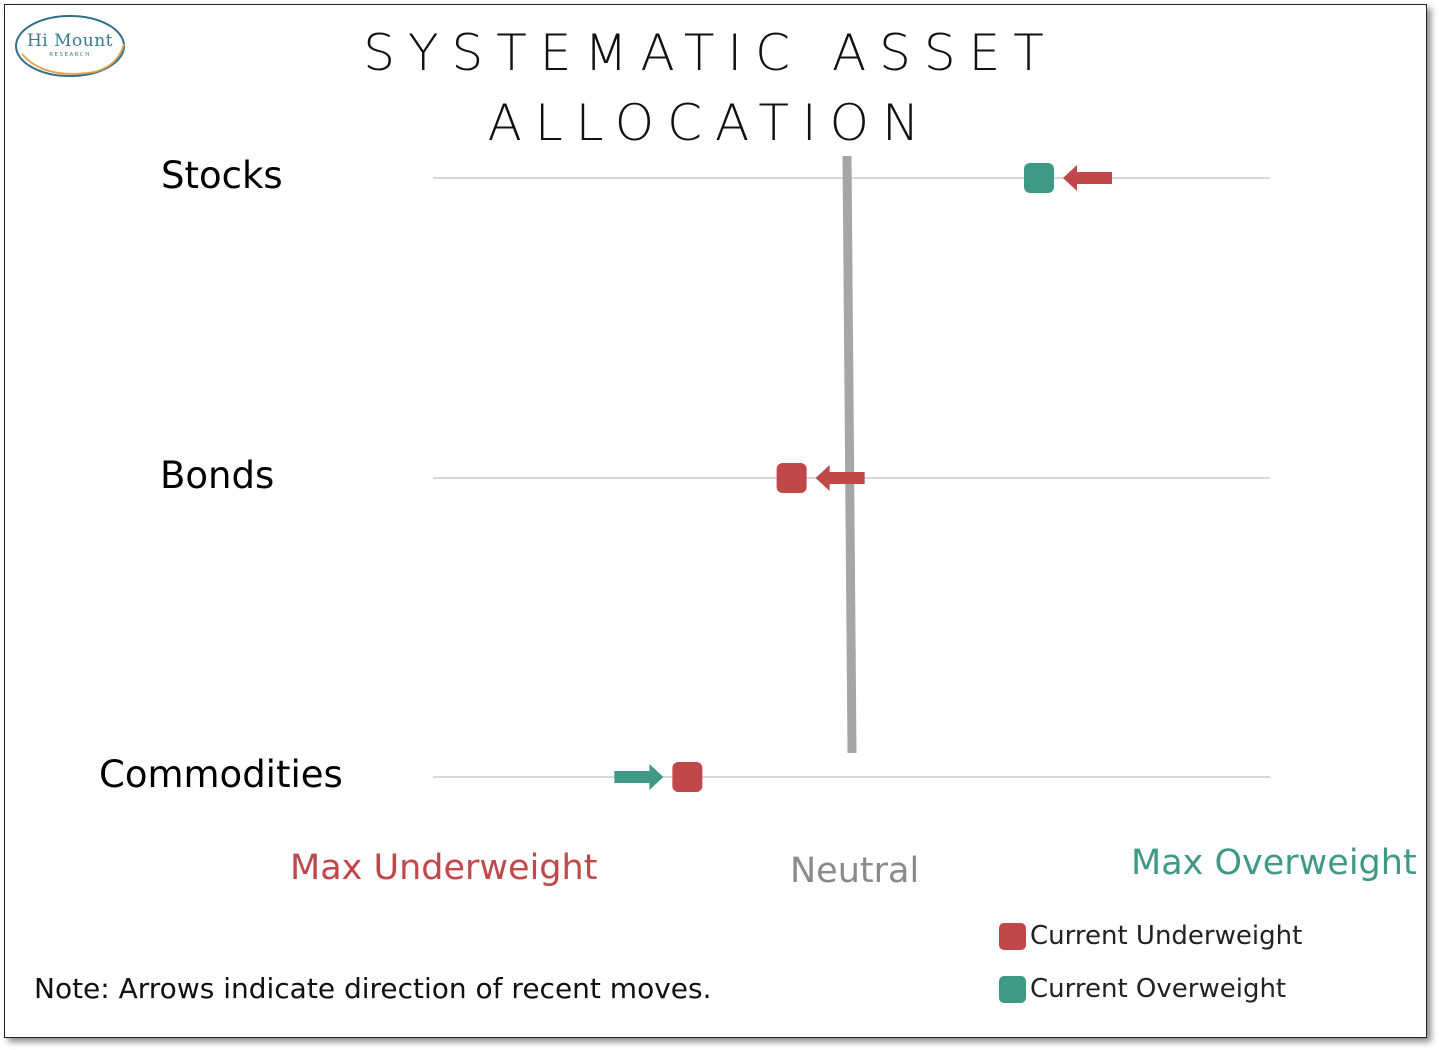  What do you see at coordinates (70, 55) in the screenshot?
I see `logo-subtitle: RESEARCH` at bounding box center [70, 55].